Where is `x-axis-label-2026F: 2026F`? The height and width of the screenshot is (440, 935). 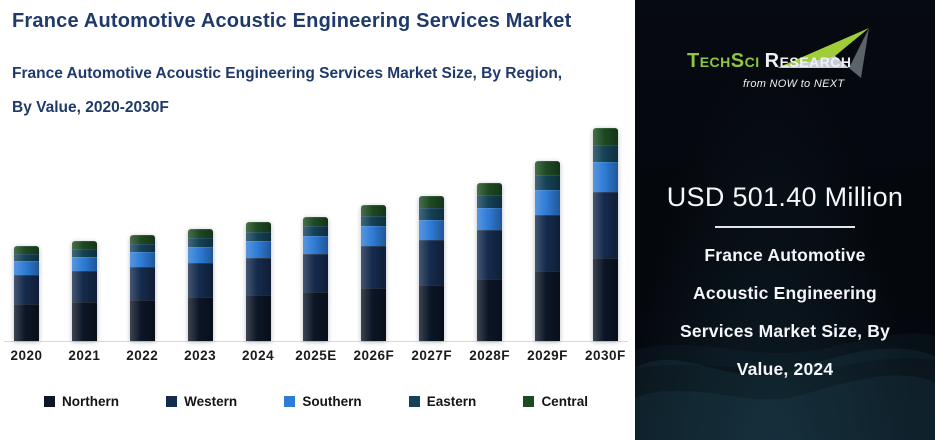
x-axis-label-2026F: 2026F is located at coordinates (374, 355).